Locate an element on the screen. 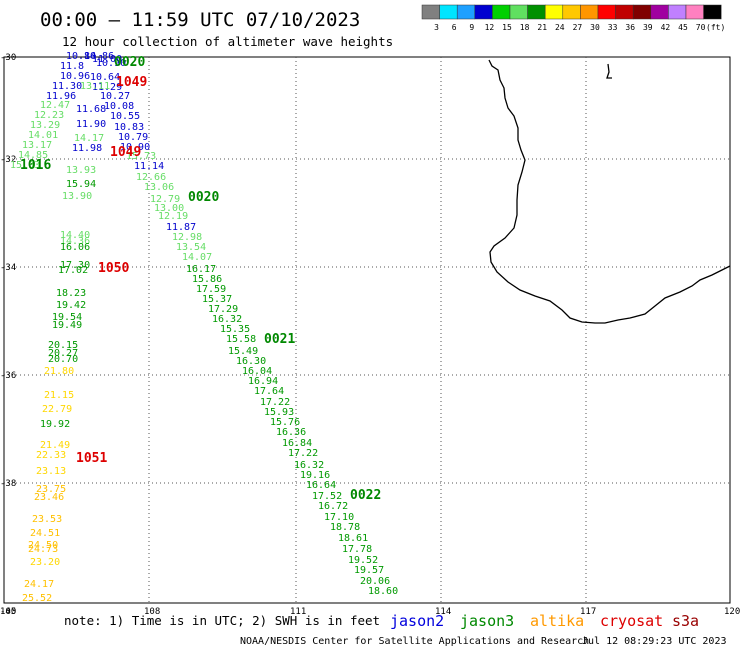 This screenshot has height=654, width=740. swh-value-label: 10.84 is located at coordinates (81, 56).